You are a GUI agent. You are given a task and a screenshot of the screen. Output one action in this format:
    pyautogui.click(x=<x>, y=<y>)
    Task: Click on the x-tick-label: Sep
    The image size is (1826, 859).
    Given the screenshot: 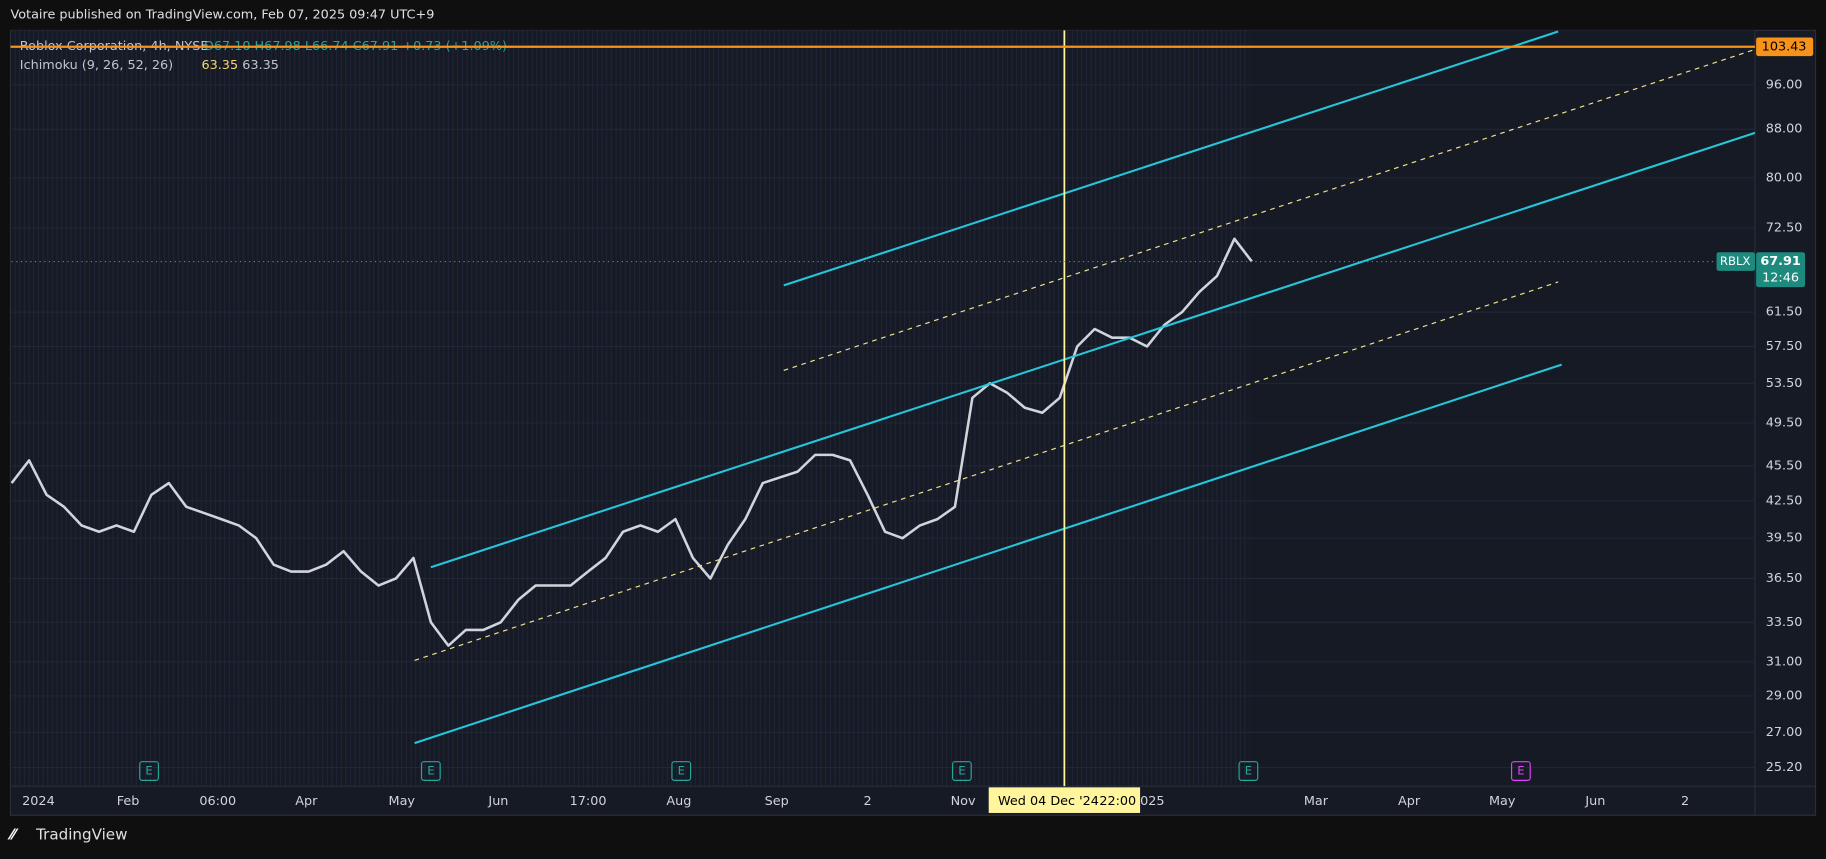 What is the action you would take?
    pyautogui.click(x=777, y=801)
    